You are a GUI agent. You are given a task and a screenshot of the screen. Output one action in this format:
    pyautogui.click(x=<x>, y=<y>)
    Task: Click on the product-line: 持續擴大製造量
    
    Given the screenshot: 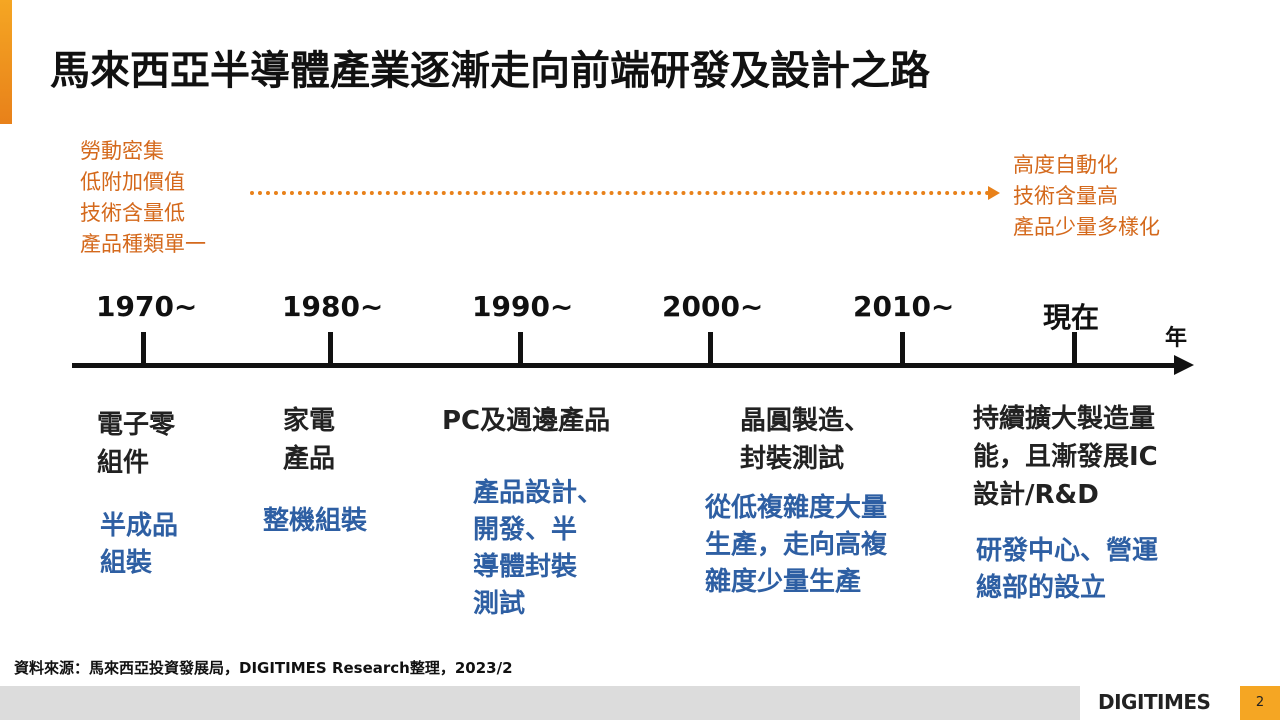 What is the action you would take?
    pyautogui.click(x=1064, y=419)
    